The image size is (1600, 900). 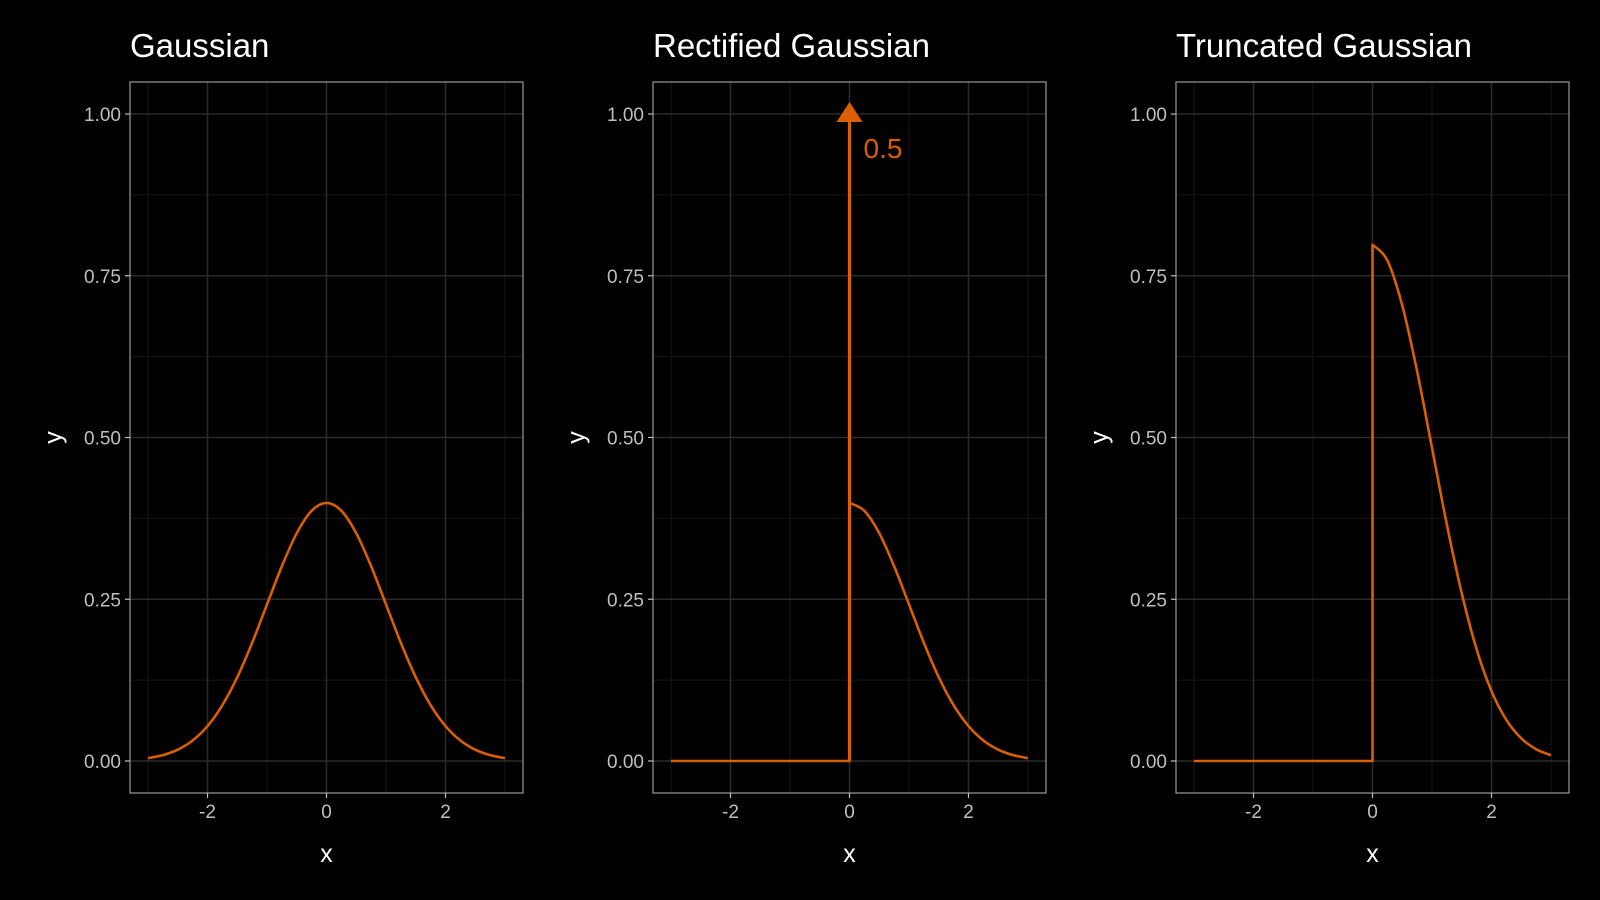 I want to click on point-mass-label: 0.5, so click(x=883, y=148).